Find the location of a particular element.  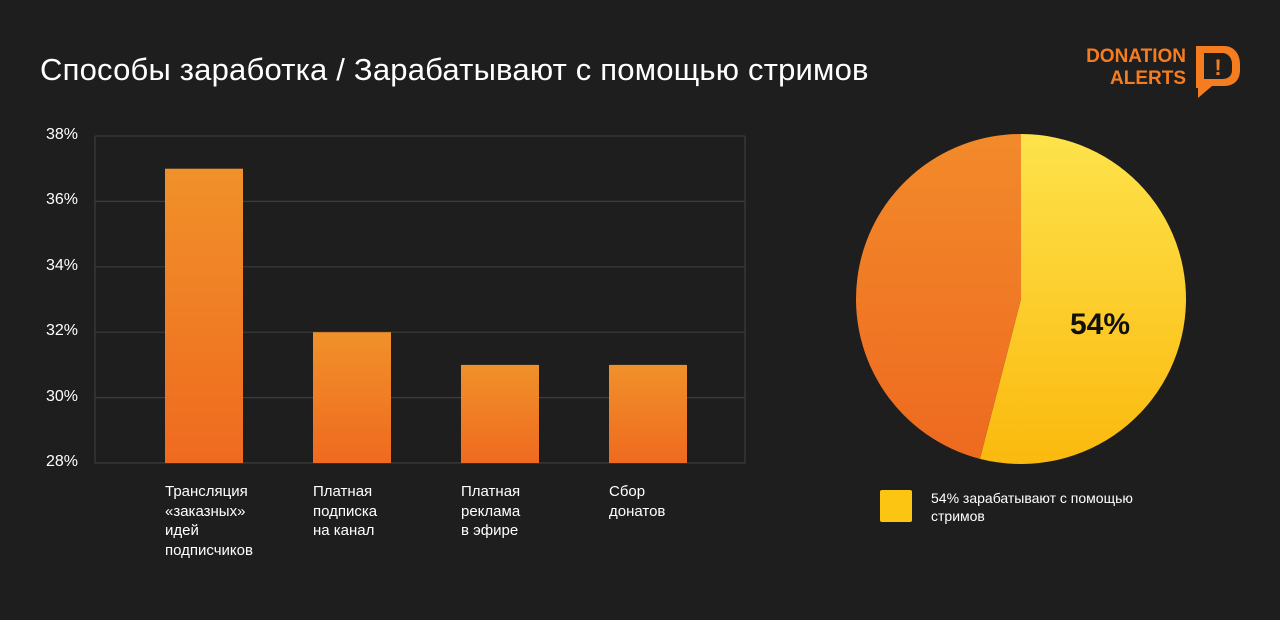

legend-label: 54% зарабатывают с помощью стримов is located at coordinates (1032, 507).